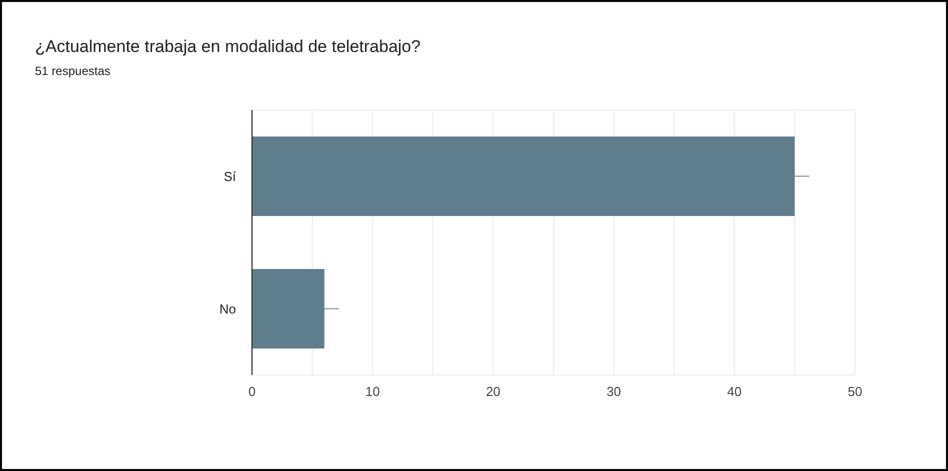  I want to click on x-tick-label: 50, so click(855, 391).